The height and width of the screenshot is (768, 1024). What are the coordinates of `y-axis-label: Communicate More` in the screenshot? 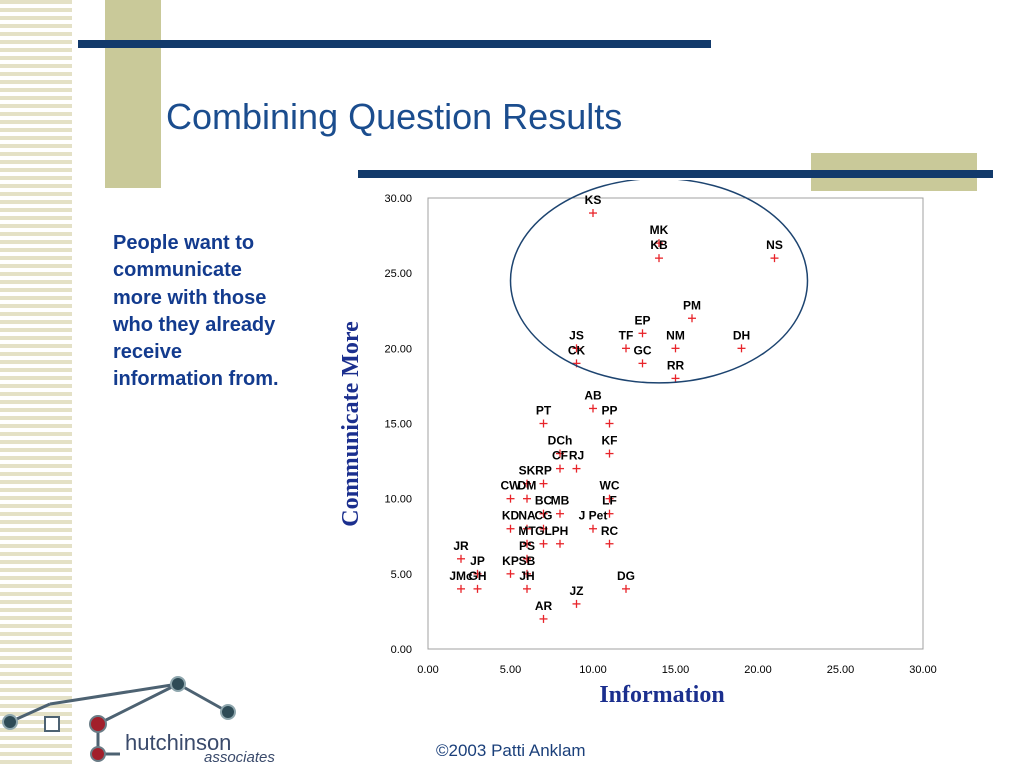 It's located at (351, 424).